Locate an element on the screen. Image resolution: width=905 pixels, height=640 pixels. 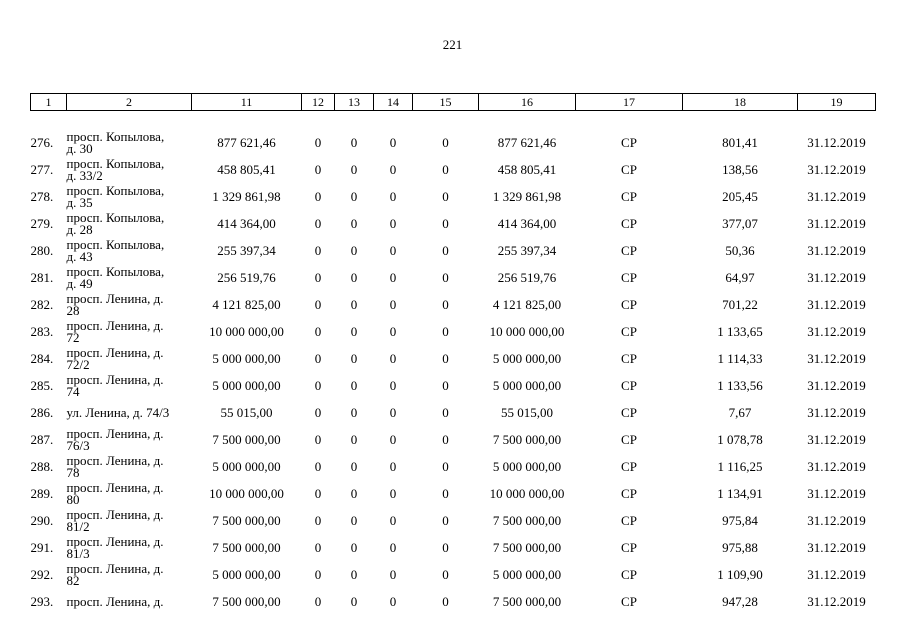
table-header: 1 2 11 12 13 14 15 16 17 18 19 is located at coordinates (453, 102).